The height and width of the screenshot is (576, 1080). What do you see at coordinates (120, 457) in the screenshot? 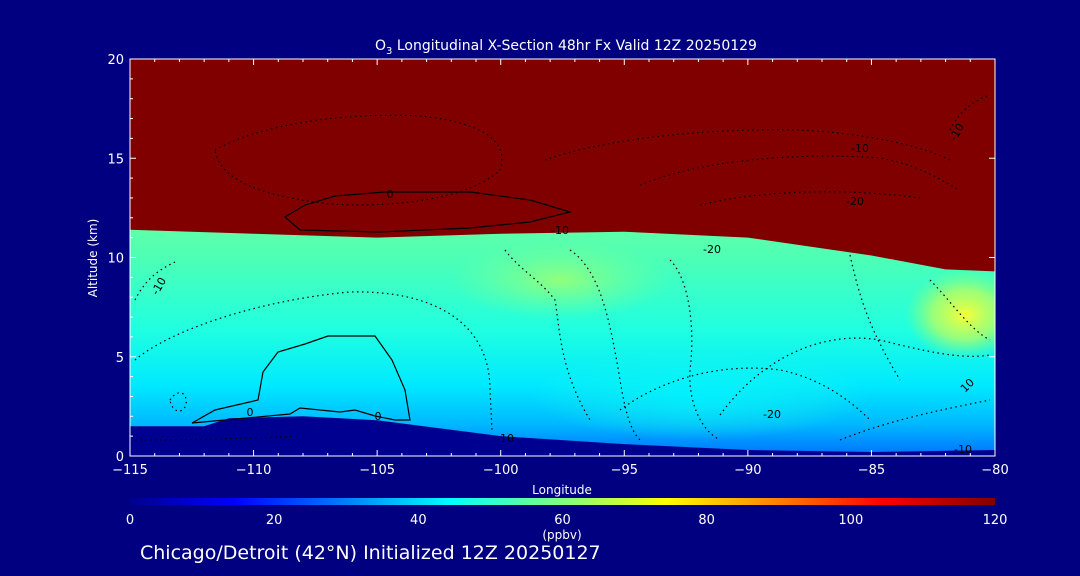
I see `y-tick-label: 0` at bounding box center [120, 457].